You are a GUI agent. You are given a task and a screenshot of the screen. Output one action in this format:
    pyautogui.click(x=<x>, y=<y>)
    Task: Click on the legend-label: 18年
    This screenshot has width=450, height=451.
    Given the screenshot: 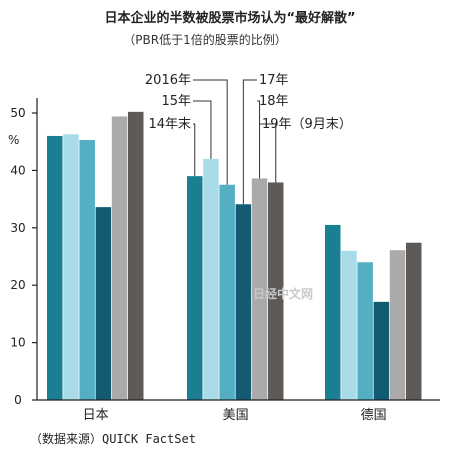 What is the action you would take?
    pyautogui.click(x=274, y=101)
    